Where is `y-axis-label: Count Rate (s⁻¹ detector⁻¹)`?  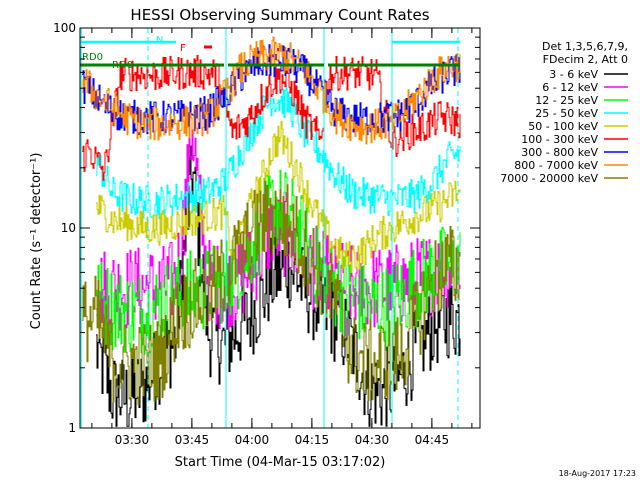 y-axis-label: Count Rate (s⁻¹ detector⁻¹) is located at coordinates (36, 241).